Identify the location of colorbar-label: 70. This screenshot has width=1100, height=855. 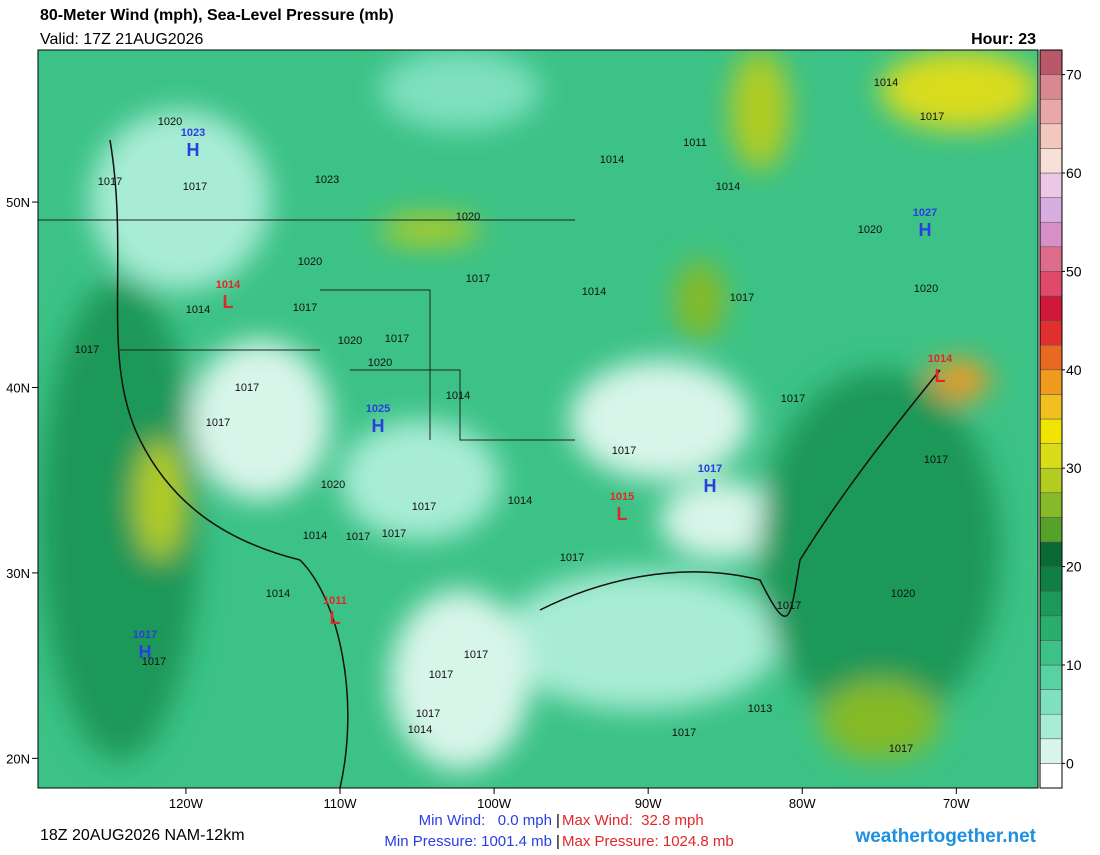
(1074, 75).